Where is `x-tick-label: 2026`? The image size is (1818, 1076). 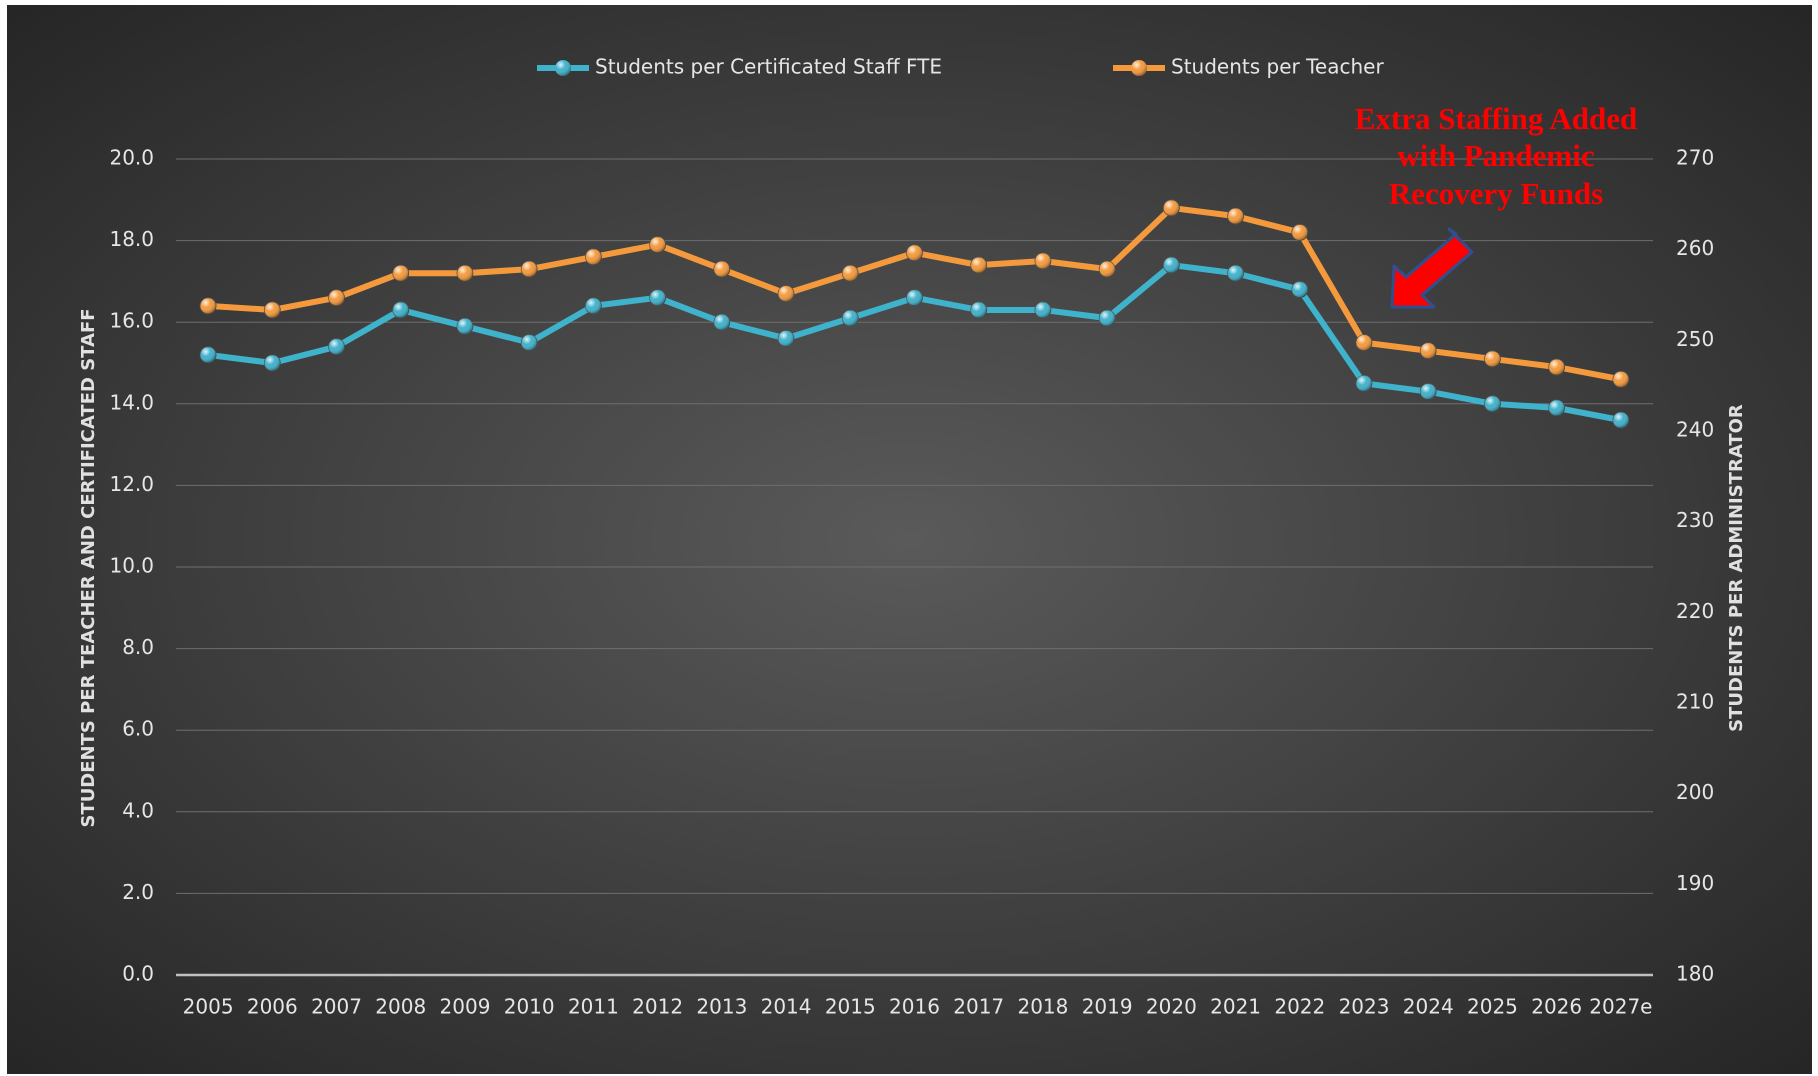
x-tick-label: 2026 is located at coordinates (1556, 1007).